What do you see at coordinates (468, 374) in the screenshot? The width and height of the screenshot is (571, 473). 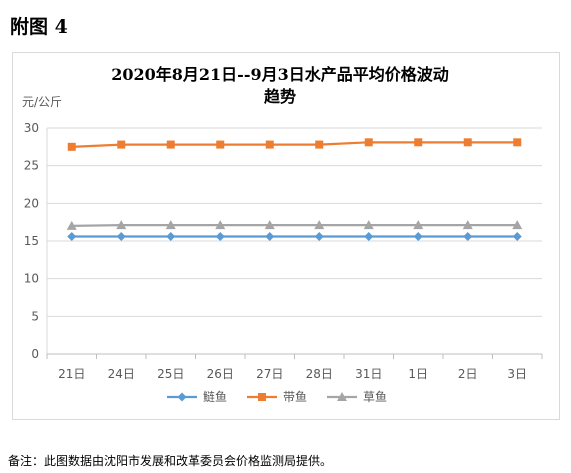 I see `x-tick-label-8: 2日` at bounding box center [468, 374].